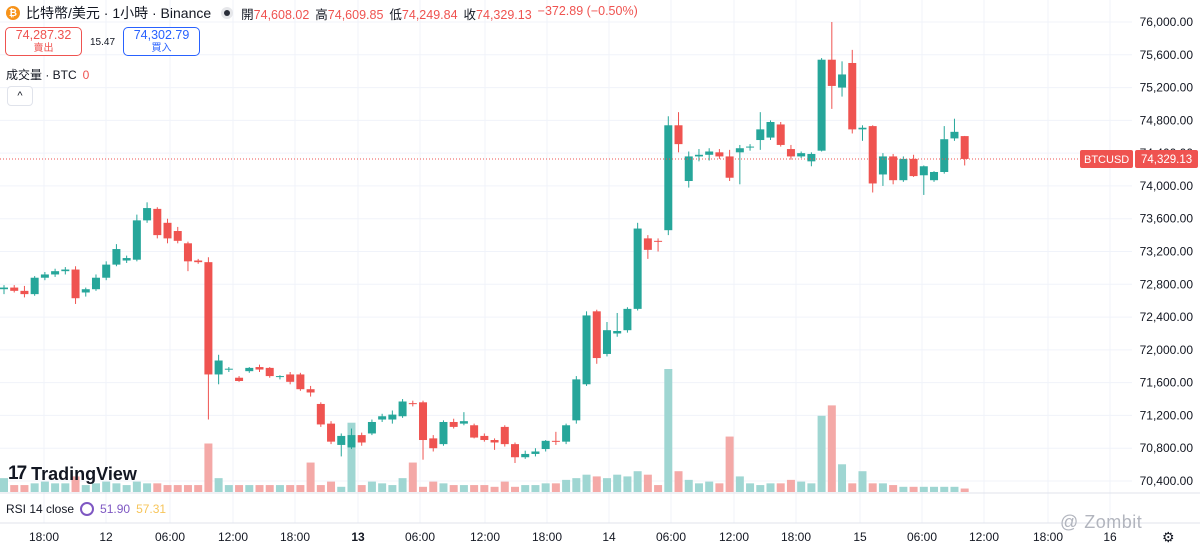 The image size is (1200, 548). What do you see at coordinates (227, 13) in the screenshot?
I see `market-status-icon` at bounding box center [227, 13].